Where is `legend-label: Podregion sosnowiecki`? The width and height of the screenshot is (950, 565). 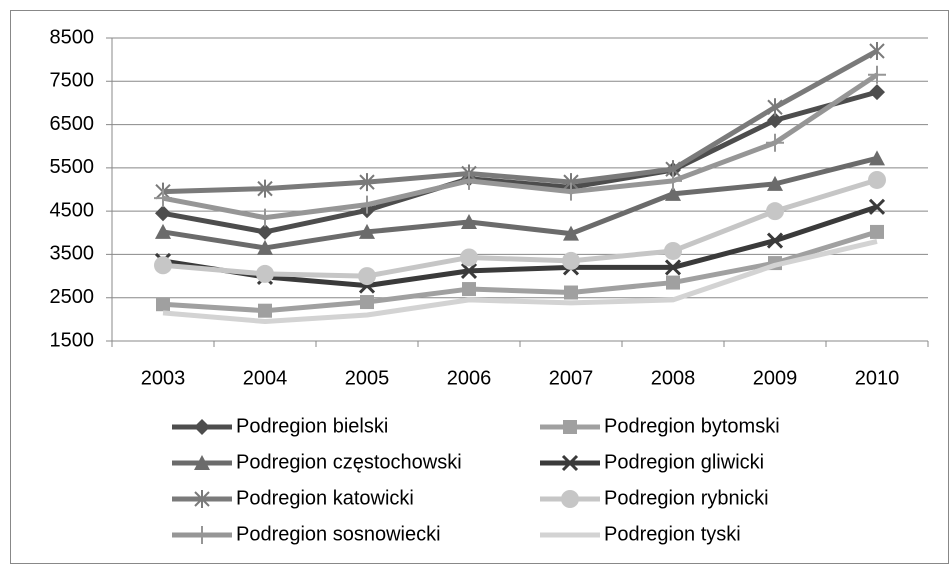 legend-label: Podregion sosnowiecki is located at coordinates (338, 534).